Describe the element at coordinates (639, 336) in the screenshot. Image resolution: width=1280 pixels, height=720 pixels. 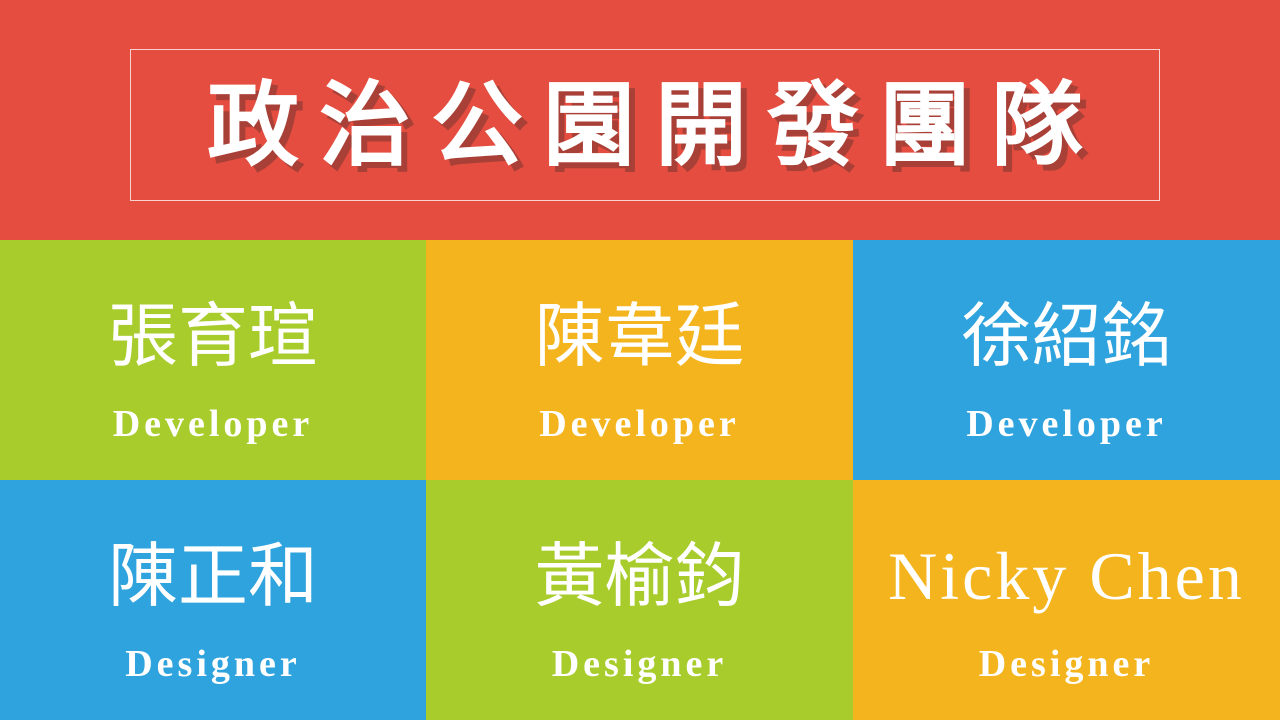
I see `member-name: 陳韋廷` at that location.